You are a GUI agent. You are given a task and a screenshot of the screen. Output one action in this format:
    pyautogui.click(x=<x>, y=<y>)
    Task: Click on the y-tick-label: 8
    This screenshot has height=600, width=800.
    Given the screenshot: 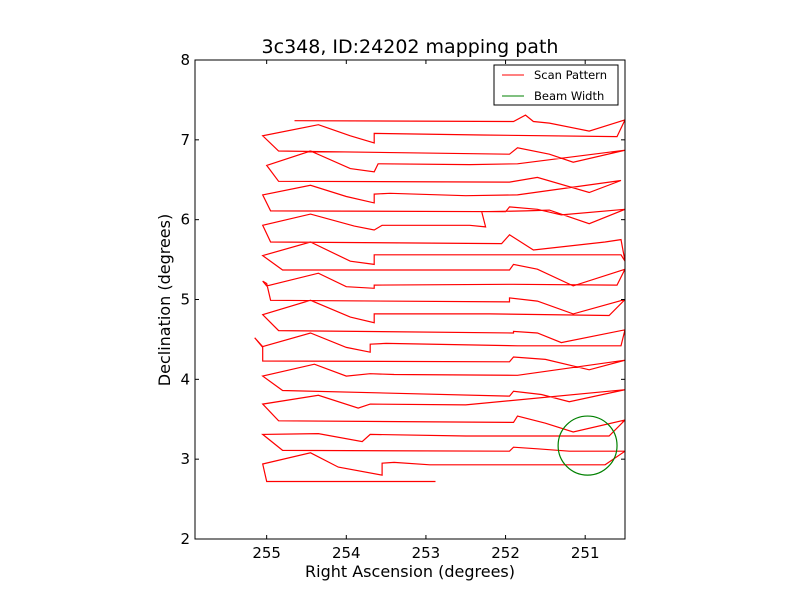 What is the action you would take?
    pyautogui.click(x=185, y=60)
    